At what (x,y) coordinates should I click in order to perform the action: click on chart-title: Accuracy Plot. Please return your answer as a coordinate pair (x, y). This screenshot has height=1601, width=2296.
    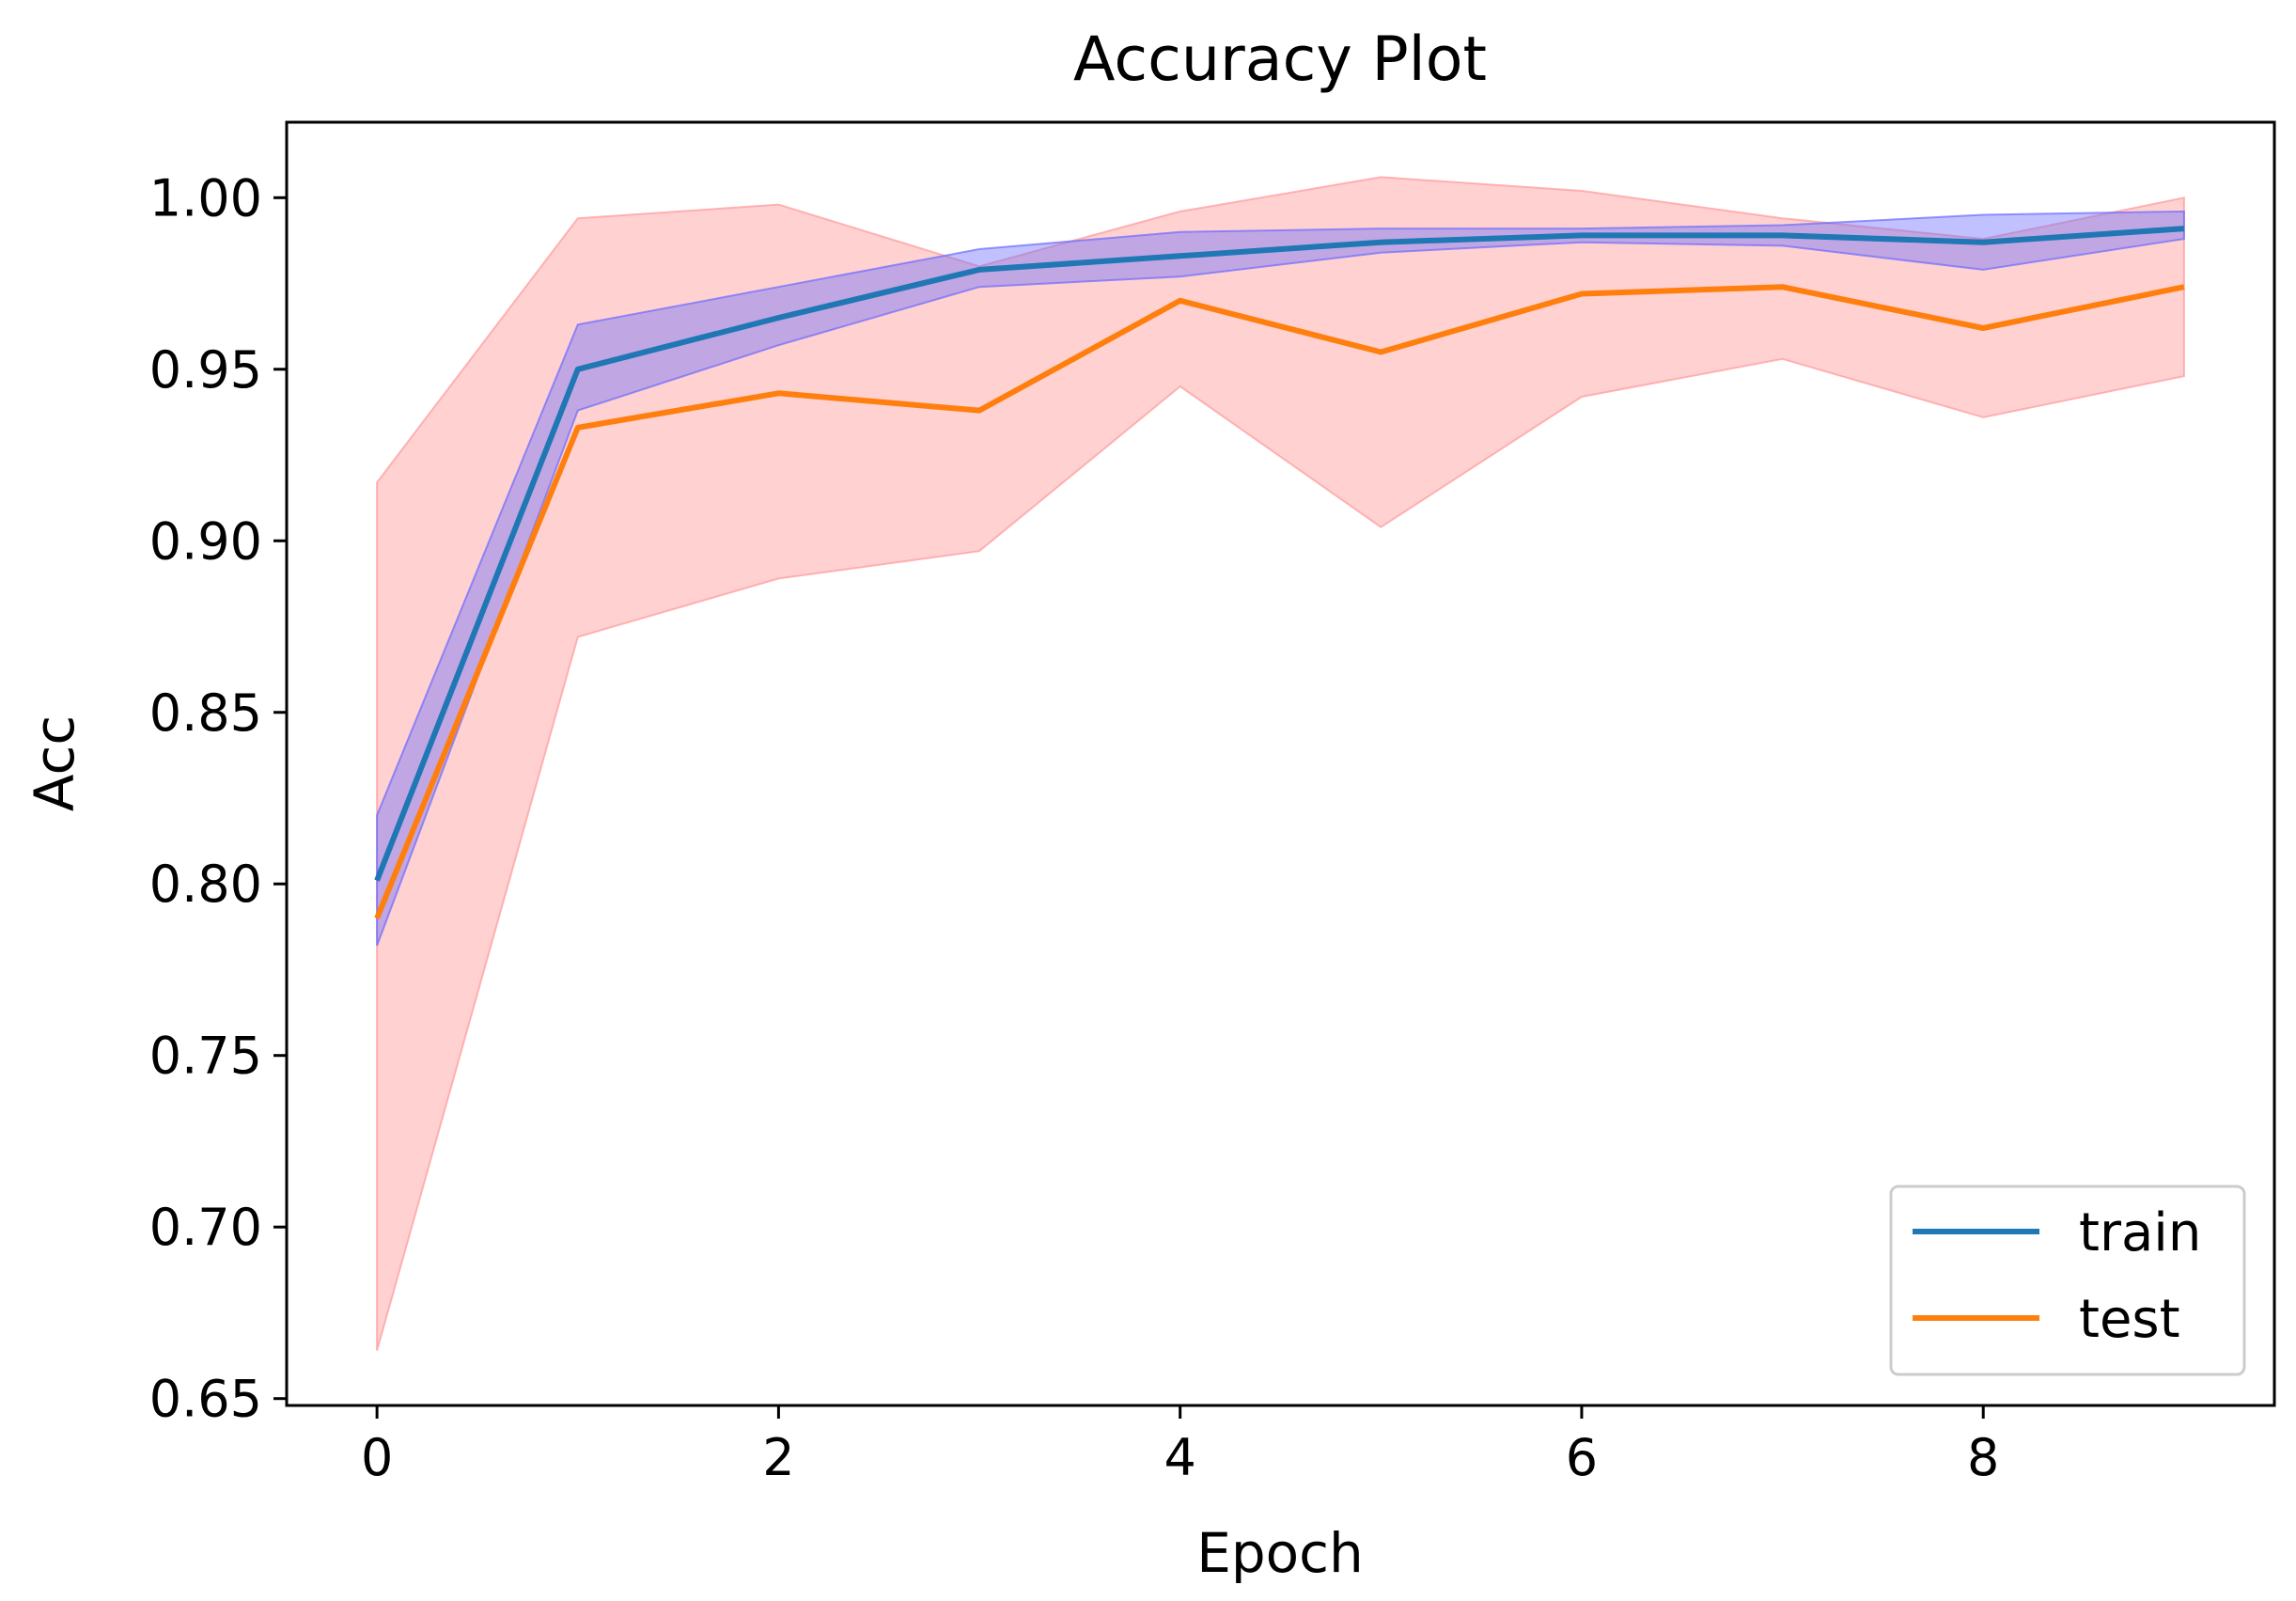
    Looking at the image, I should click on (1280, 59).